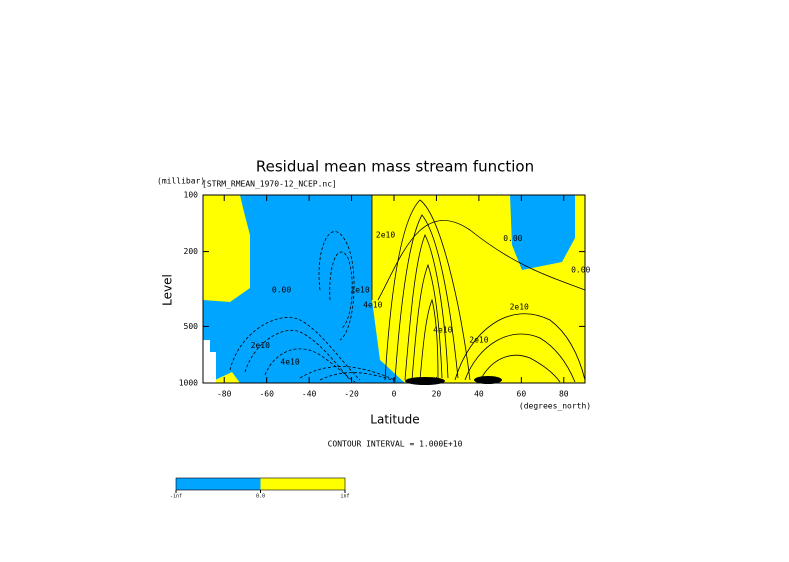  Describe the element at coordinates (188, 383) in the screenshot. I see `y-tick-label: 1000` at that location.